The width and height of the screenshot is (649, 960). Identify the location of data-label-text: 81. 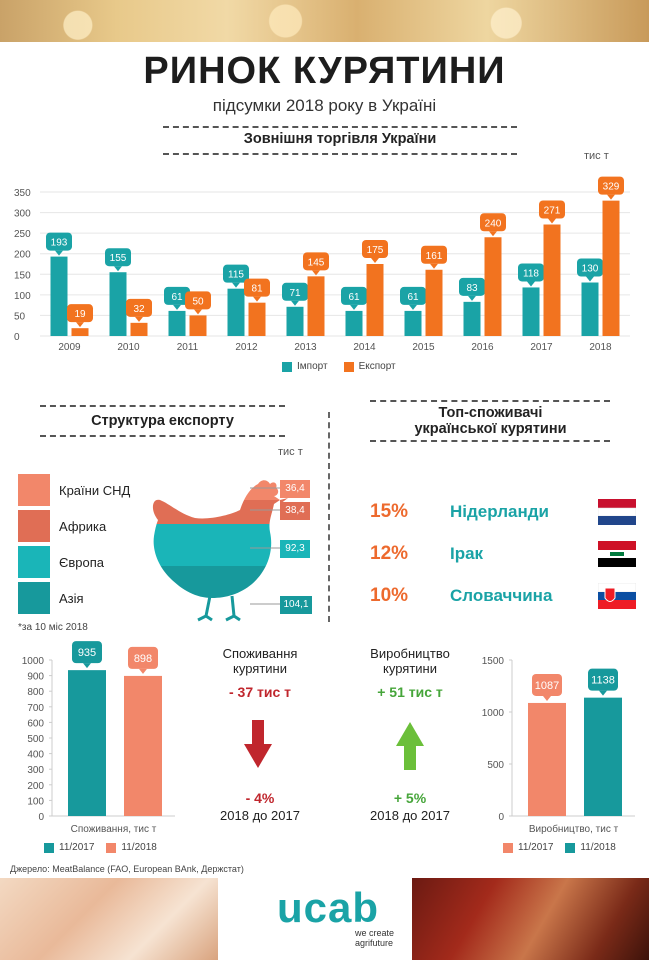
(257, 289).